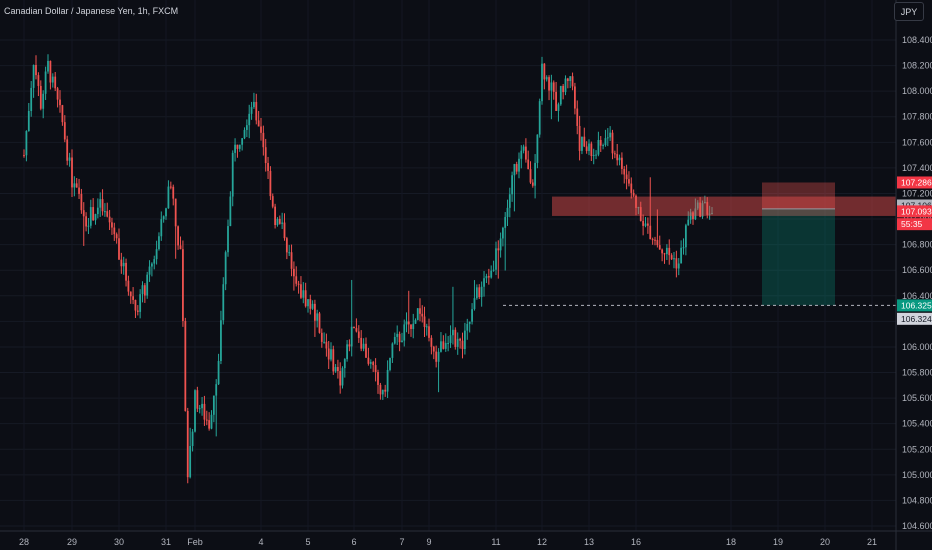 This screenshot has height=550, width=932. I want to click on price-tag-label: 107.286, so click(916, 182).